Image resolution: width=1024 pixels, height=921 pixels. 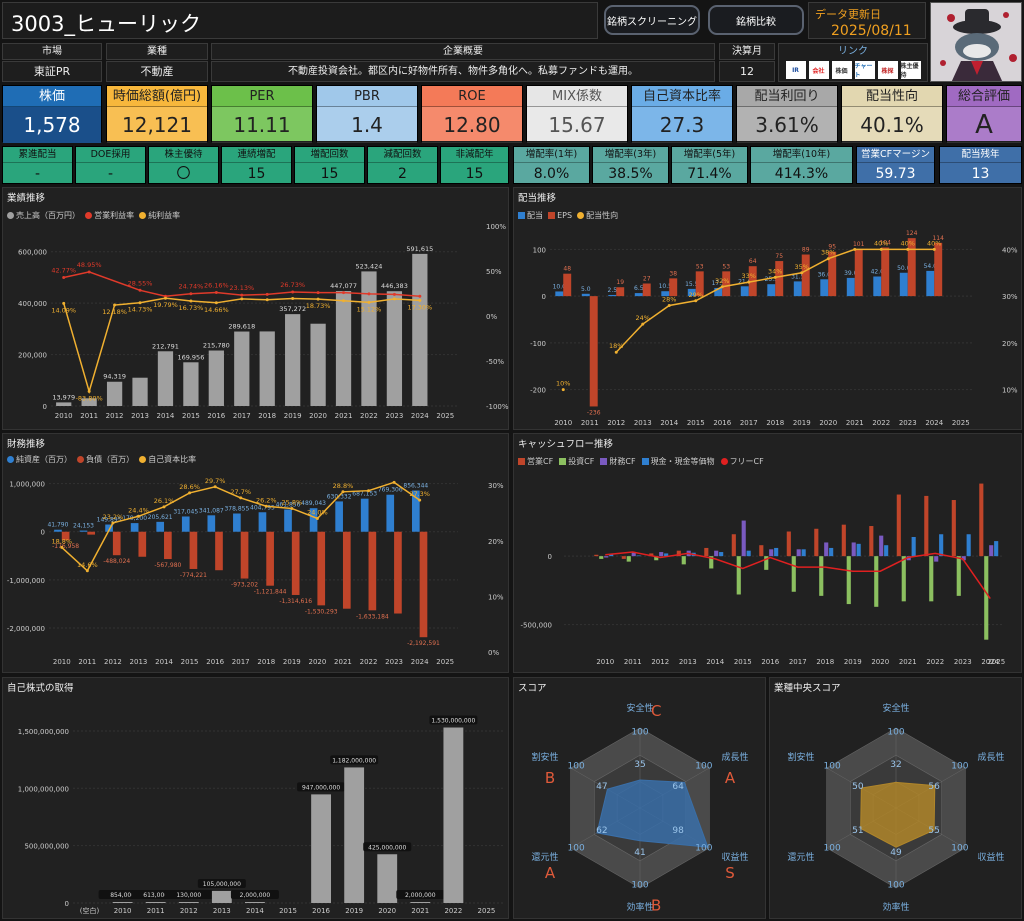 What do you see at coordinates (89, 265) in the screenshot?
I see `margin-label: 48.95%` at bounding box center [89, 265].